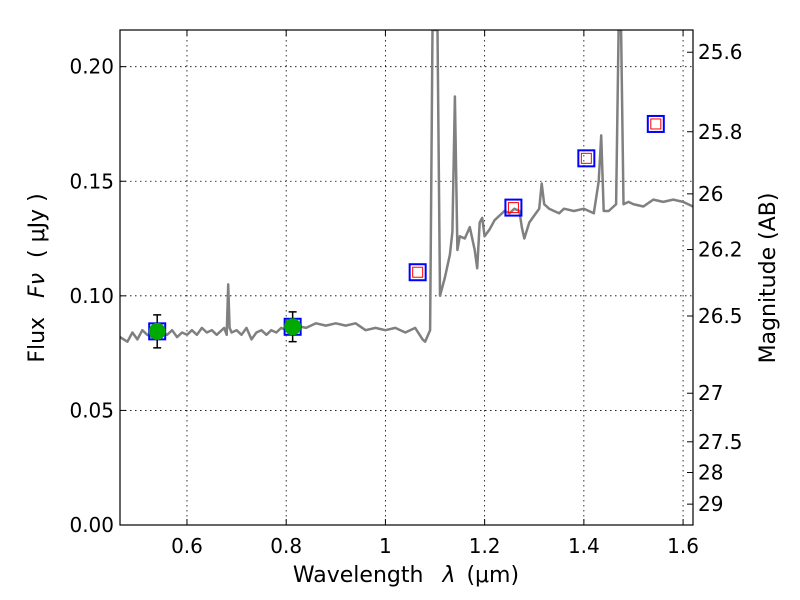 The height and width of the screenshot is (600, 800). I want to click on x-tick-label: 0.8, so click(286, 546).